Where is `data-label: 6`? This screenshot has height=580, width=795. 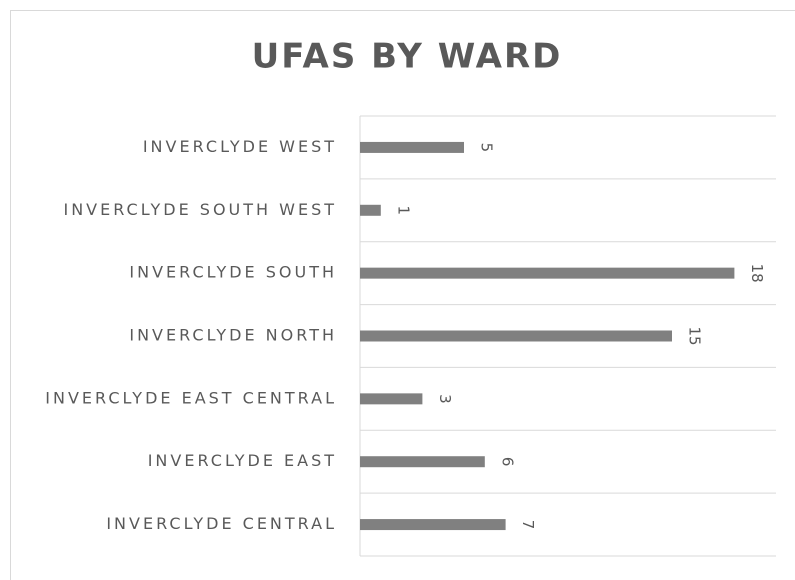 data-label: 6 is located at coordinates (507, 462).